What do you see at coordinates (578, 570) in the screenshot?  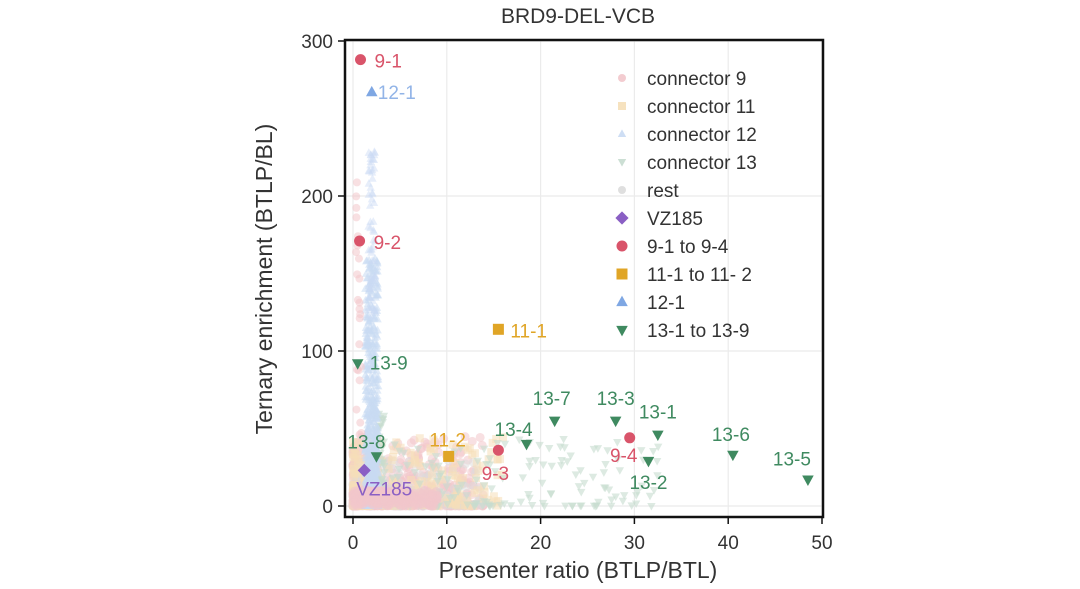 I see `x-axis-label: Presenter ratio (BTLP/BTL)` at bounding box center [578, 570].